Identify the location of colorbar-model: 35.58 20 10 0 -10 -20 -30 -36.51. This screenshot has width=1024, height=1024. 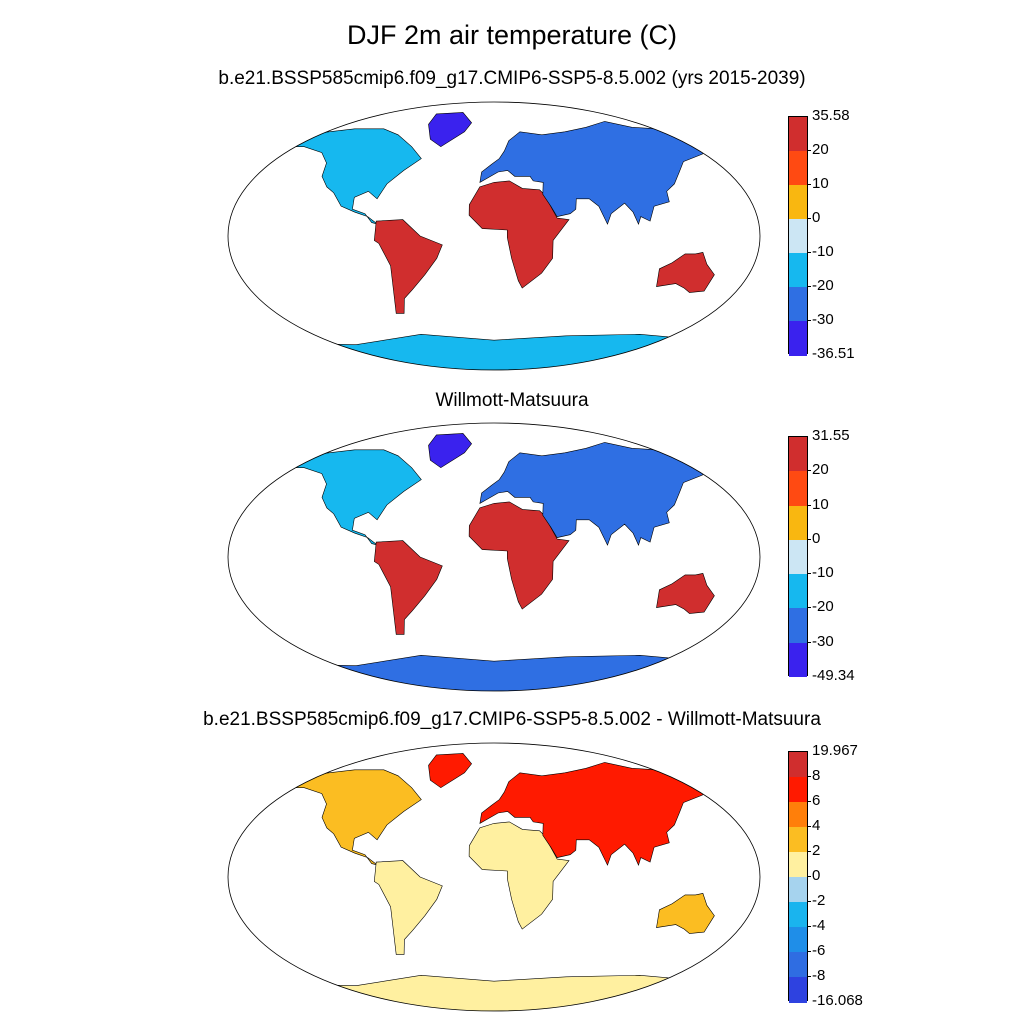
(821, 234).